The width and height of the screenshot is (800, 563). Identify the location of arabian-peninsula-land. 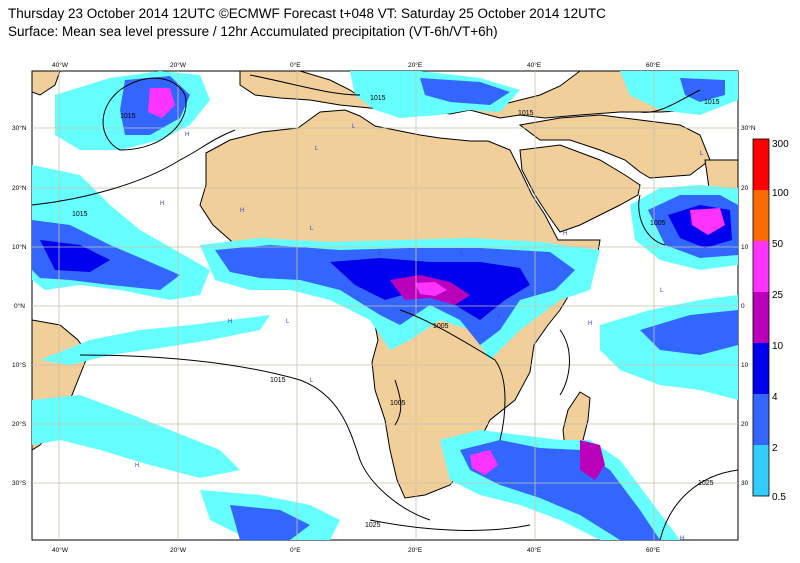
(580, 188).